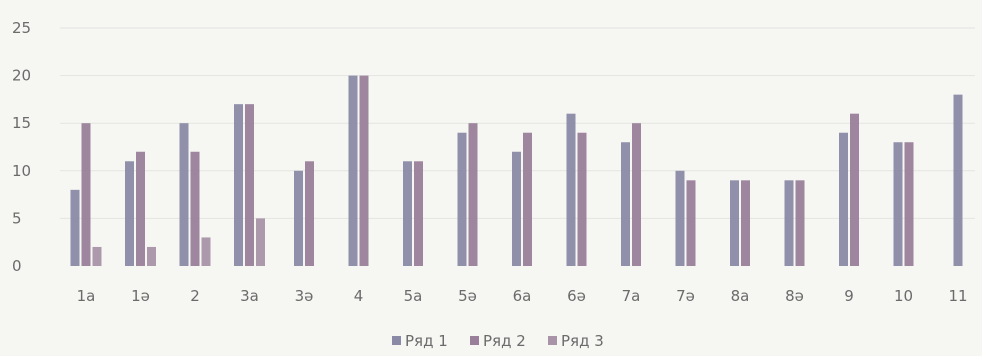 This screenshot has width=982, height=356. What do you see at coordinates (304, 296) in the screenshot?
I see `x-tick-label: 3ə` at bounding box center [304, 296].